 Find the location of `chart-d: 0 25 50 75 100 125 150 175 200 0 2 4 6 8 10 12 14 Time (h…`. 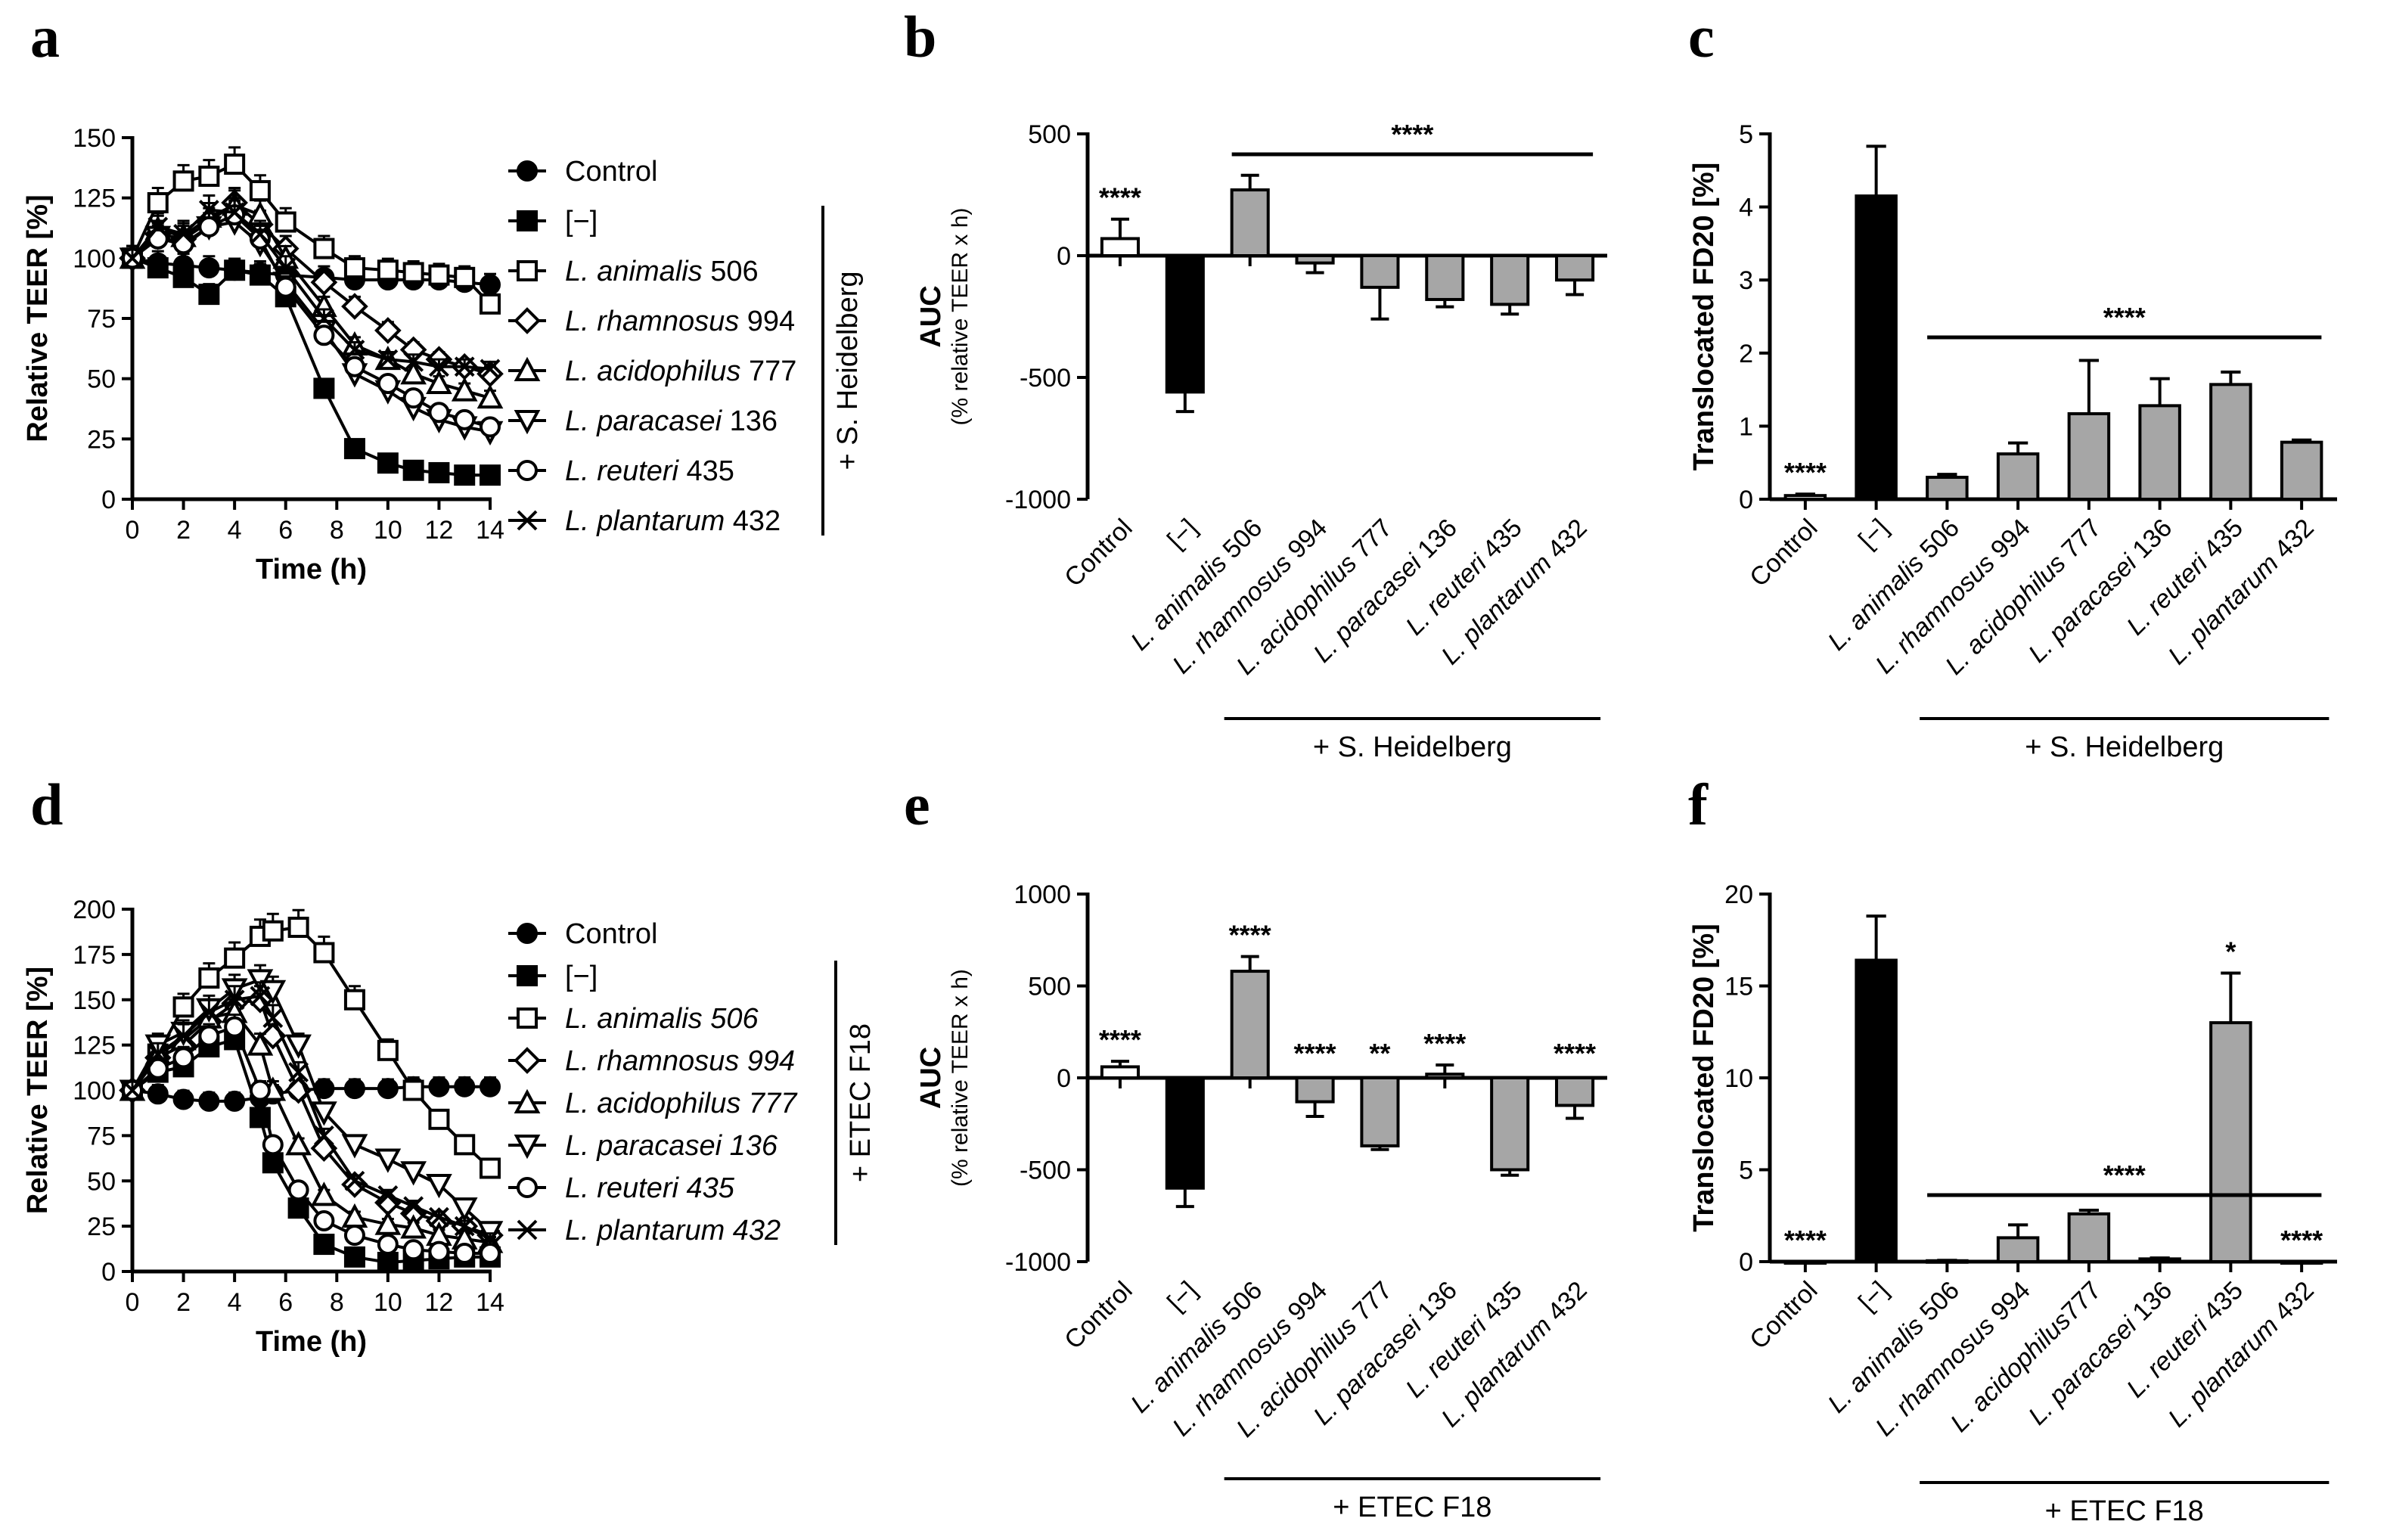

chart-d: 0 25 50 75 100 125 150 175 200 0 2 4 6 8 10 12 14 Time (h… is located at coordinates (449, 1127).